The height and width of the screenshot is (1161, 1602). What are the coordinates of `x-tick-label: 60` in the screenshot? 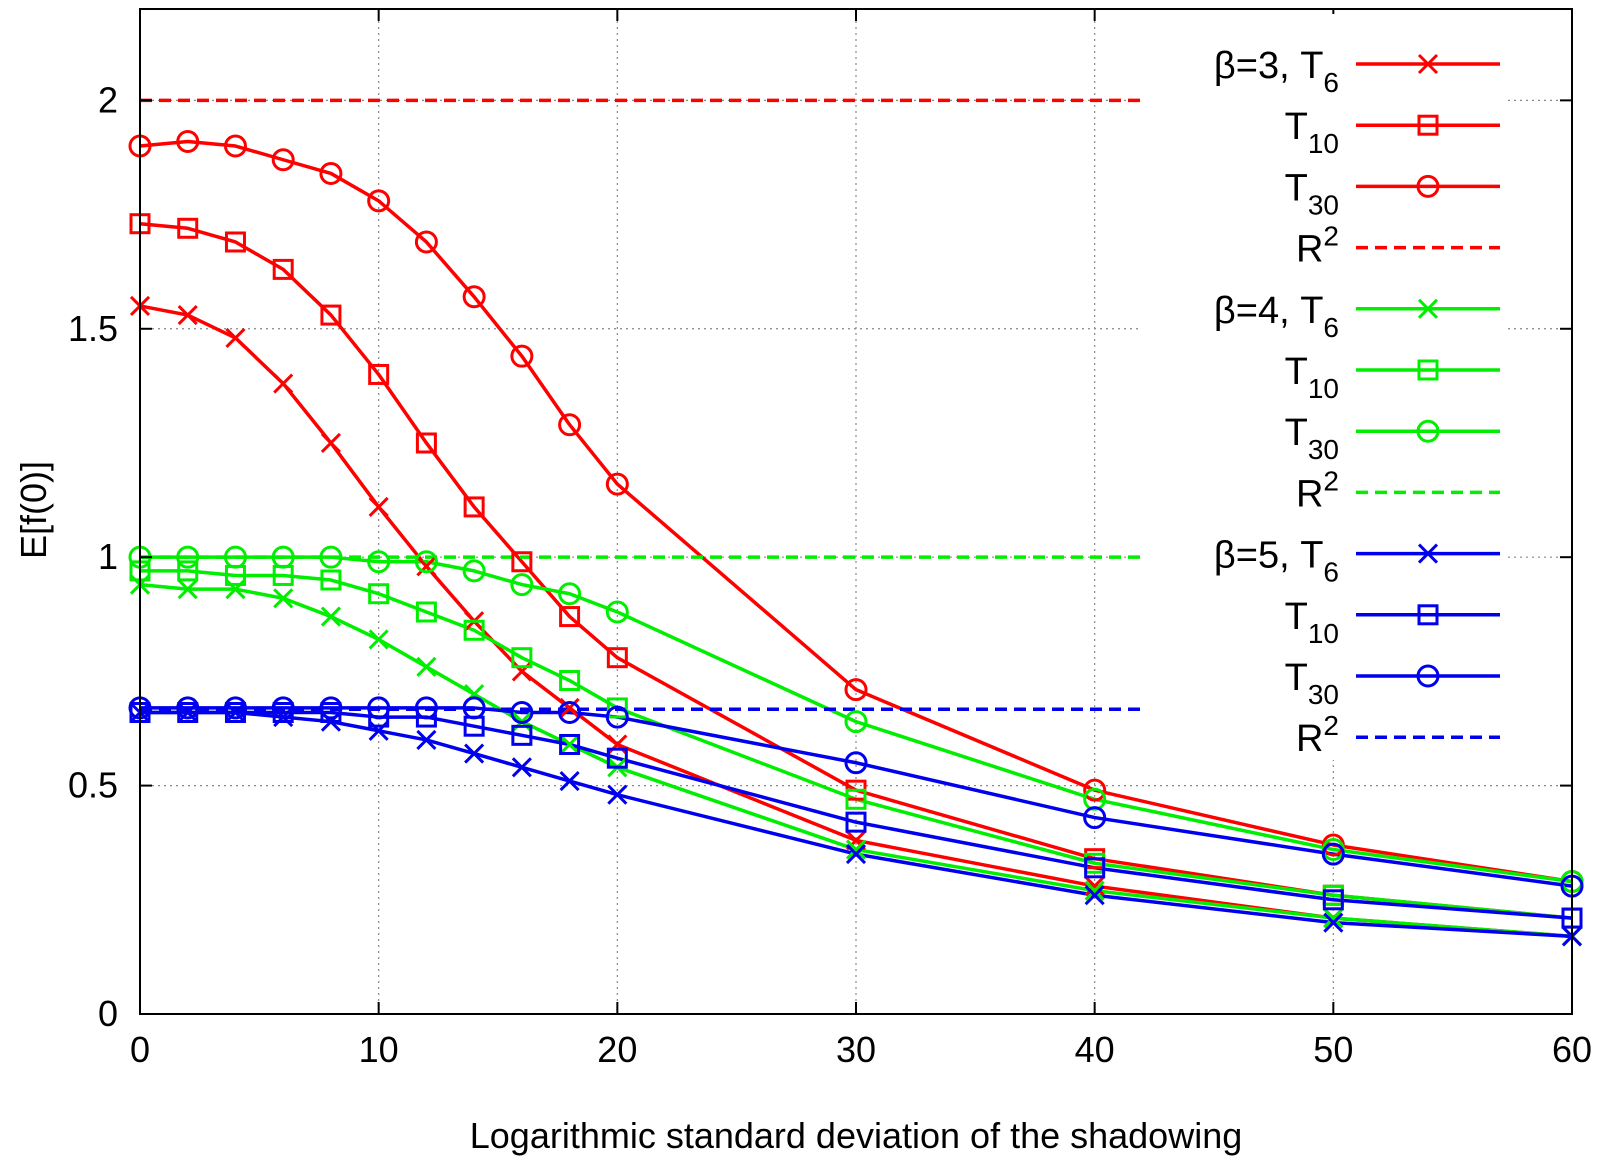 It's located at (1572, 1049).